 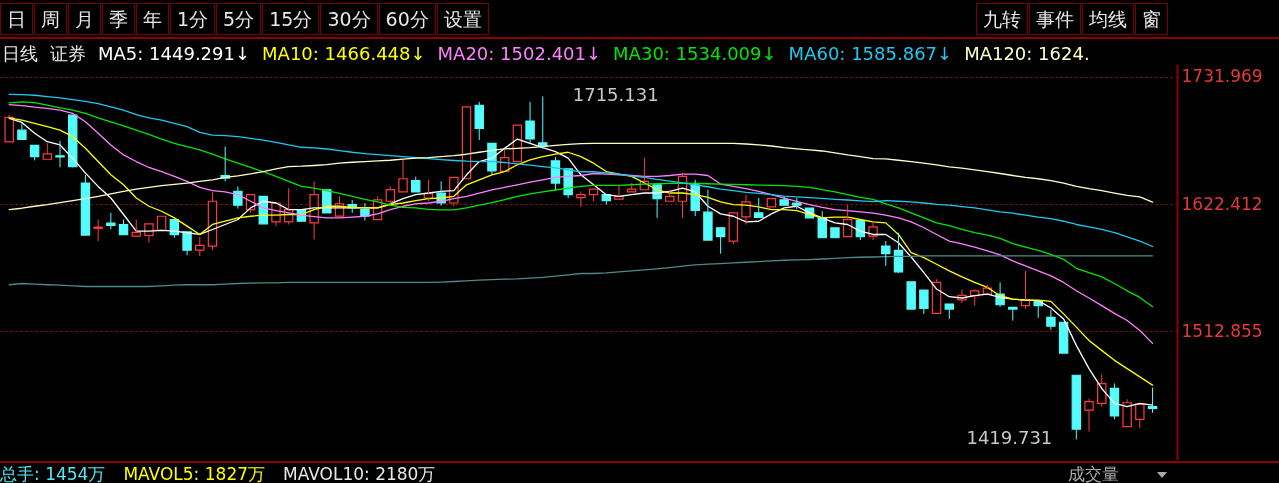 I want to click on text: 总手: 1454万, so click(x=53, y=473).